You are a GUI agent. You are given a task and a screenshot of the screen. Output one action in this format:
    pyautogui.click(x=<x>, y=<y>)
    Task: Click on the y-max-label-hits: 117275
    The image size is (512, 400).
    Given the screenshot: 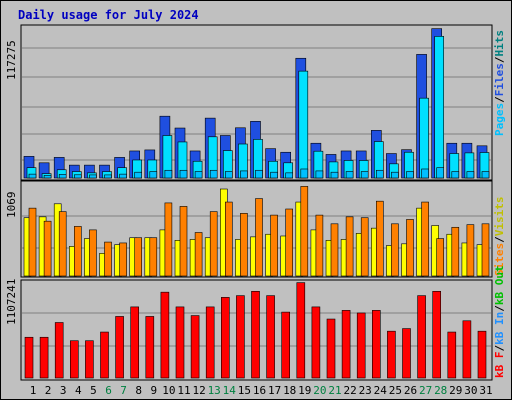 What is the action you would take?
    pyautogui.click(x=11, y=60)
    